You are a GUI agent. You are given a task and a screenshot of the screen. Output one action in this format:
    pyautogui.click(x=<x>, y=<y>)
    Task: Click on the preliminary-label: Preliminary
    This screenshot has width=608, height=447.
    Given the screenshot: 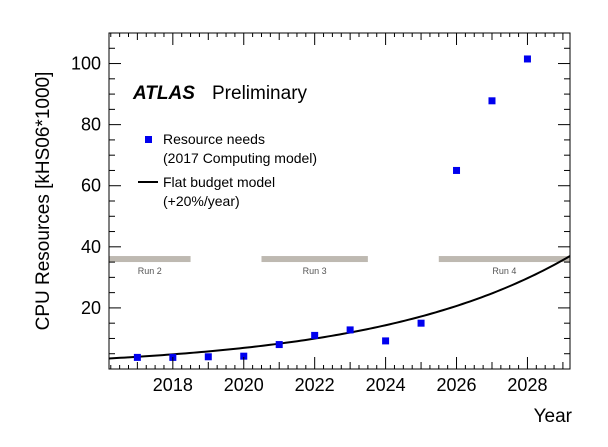 What is the action you would take?
    pyautogui.click(x=260, y=93)
    